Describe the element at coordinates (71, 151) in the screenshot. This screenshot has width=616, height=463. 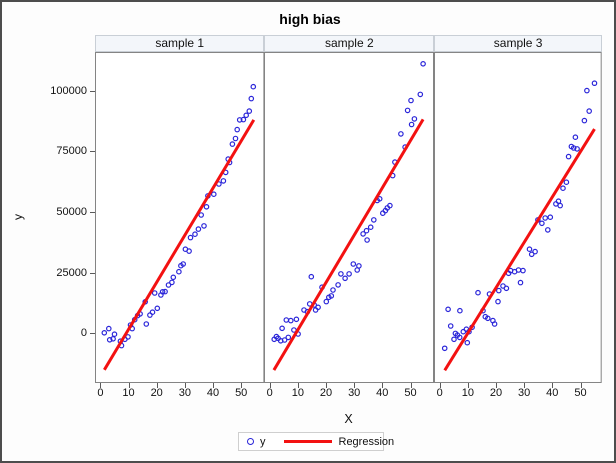
I see `y-tick-label: 75000` at that location.